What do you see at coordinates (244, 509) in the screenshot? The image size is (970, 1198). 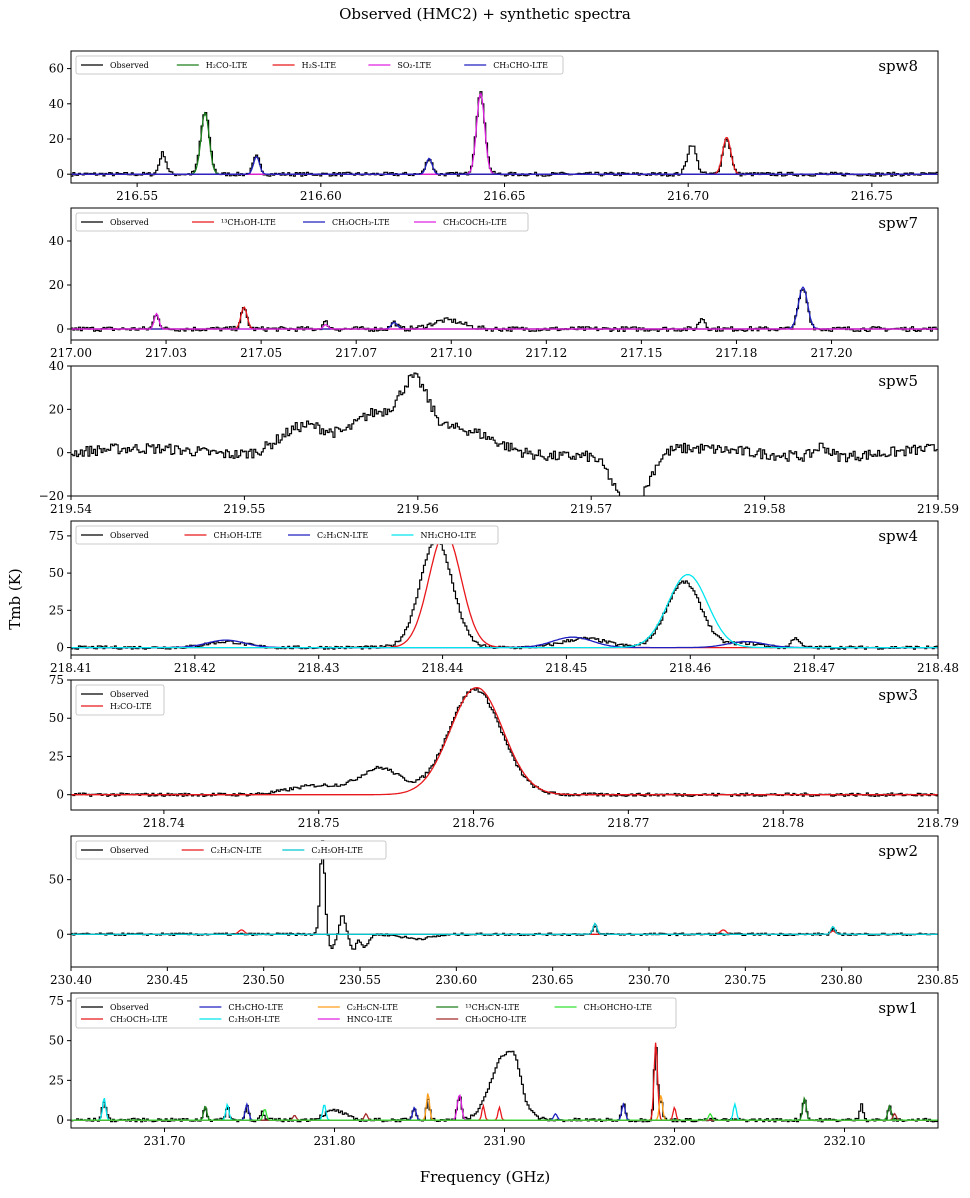 I see `xtick-label: 219.55` at bounding box center [244, 509].